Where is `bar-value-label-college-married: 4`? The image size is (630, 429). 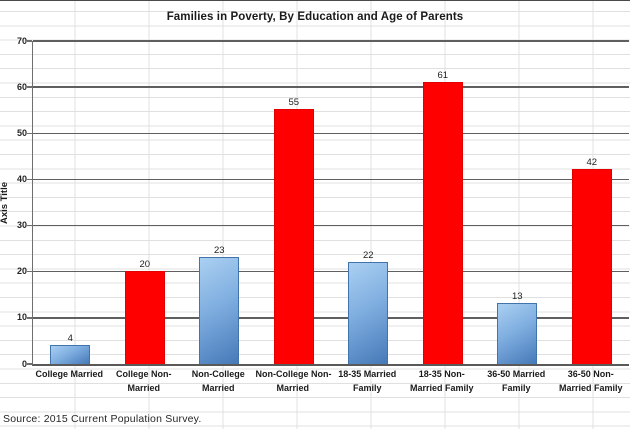 bar-value-label-college-married: 4 is located at coordinates (70, 338).